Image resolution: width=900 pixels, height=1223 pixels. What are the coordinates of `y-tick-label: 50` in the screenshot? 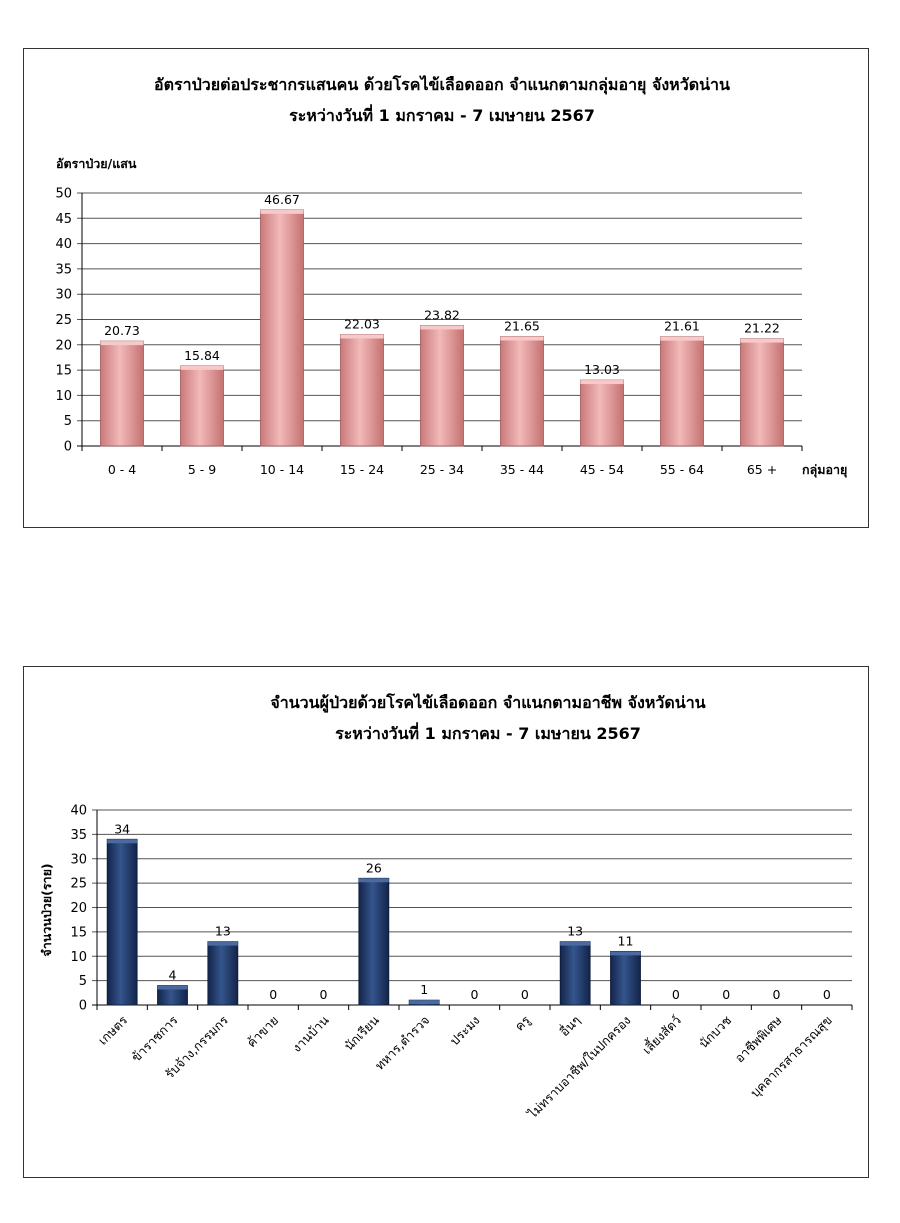 It's located at (63, 194).